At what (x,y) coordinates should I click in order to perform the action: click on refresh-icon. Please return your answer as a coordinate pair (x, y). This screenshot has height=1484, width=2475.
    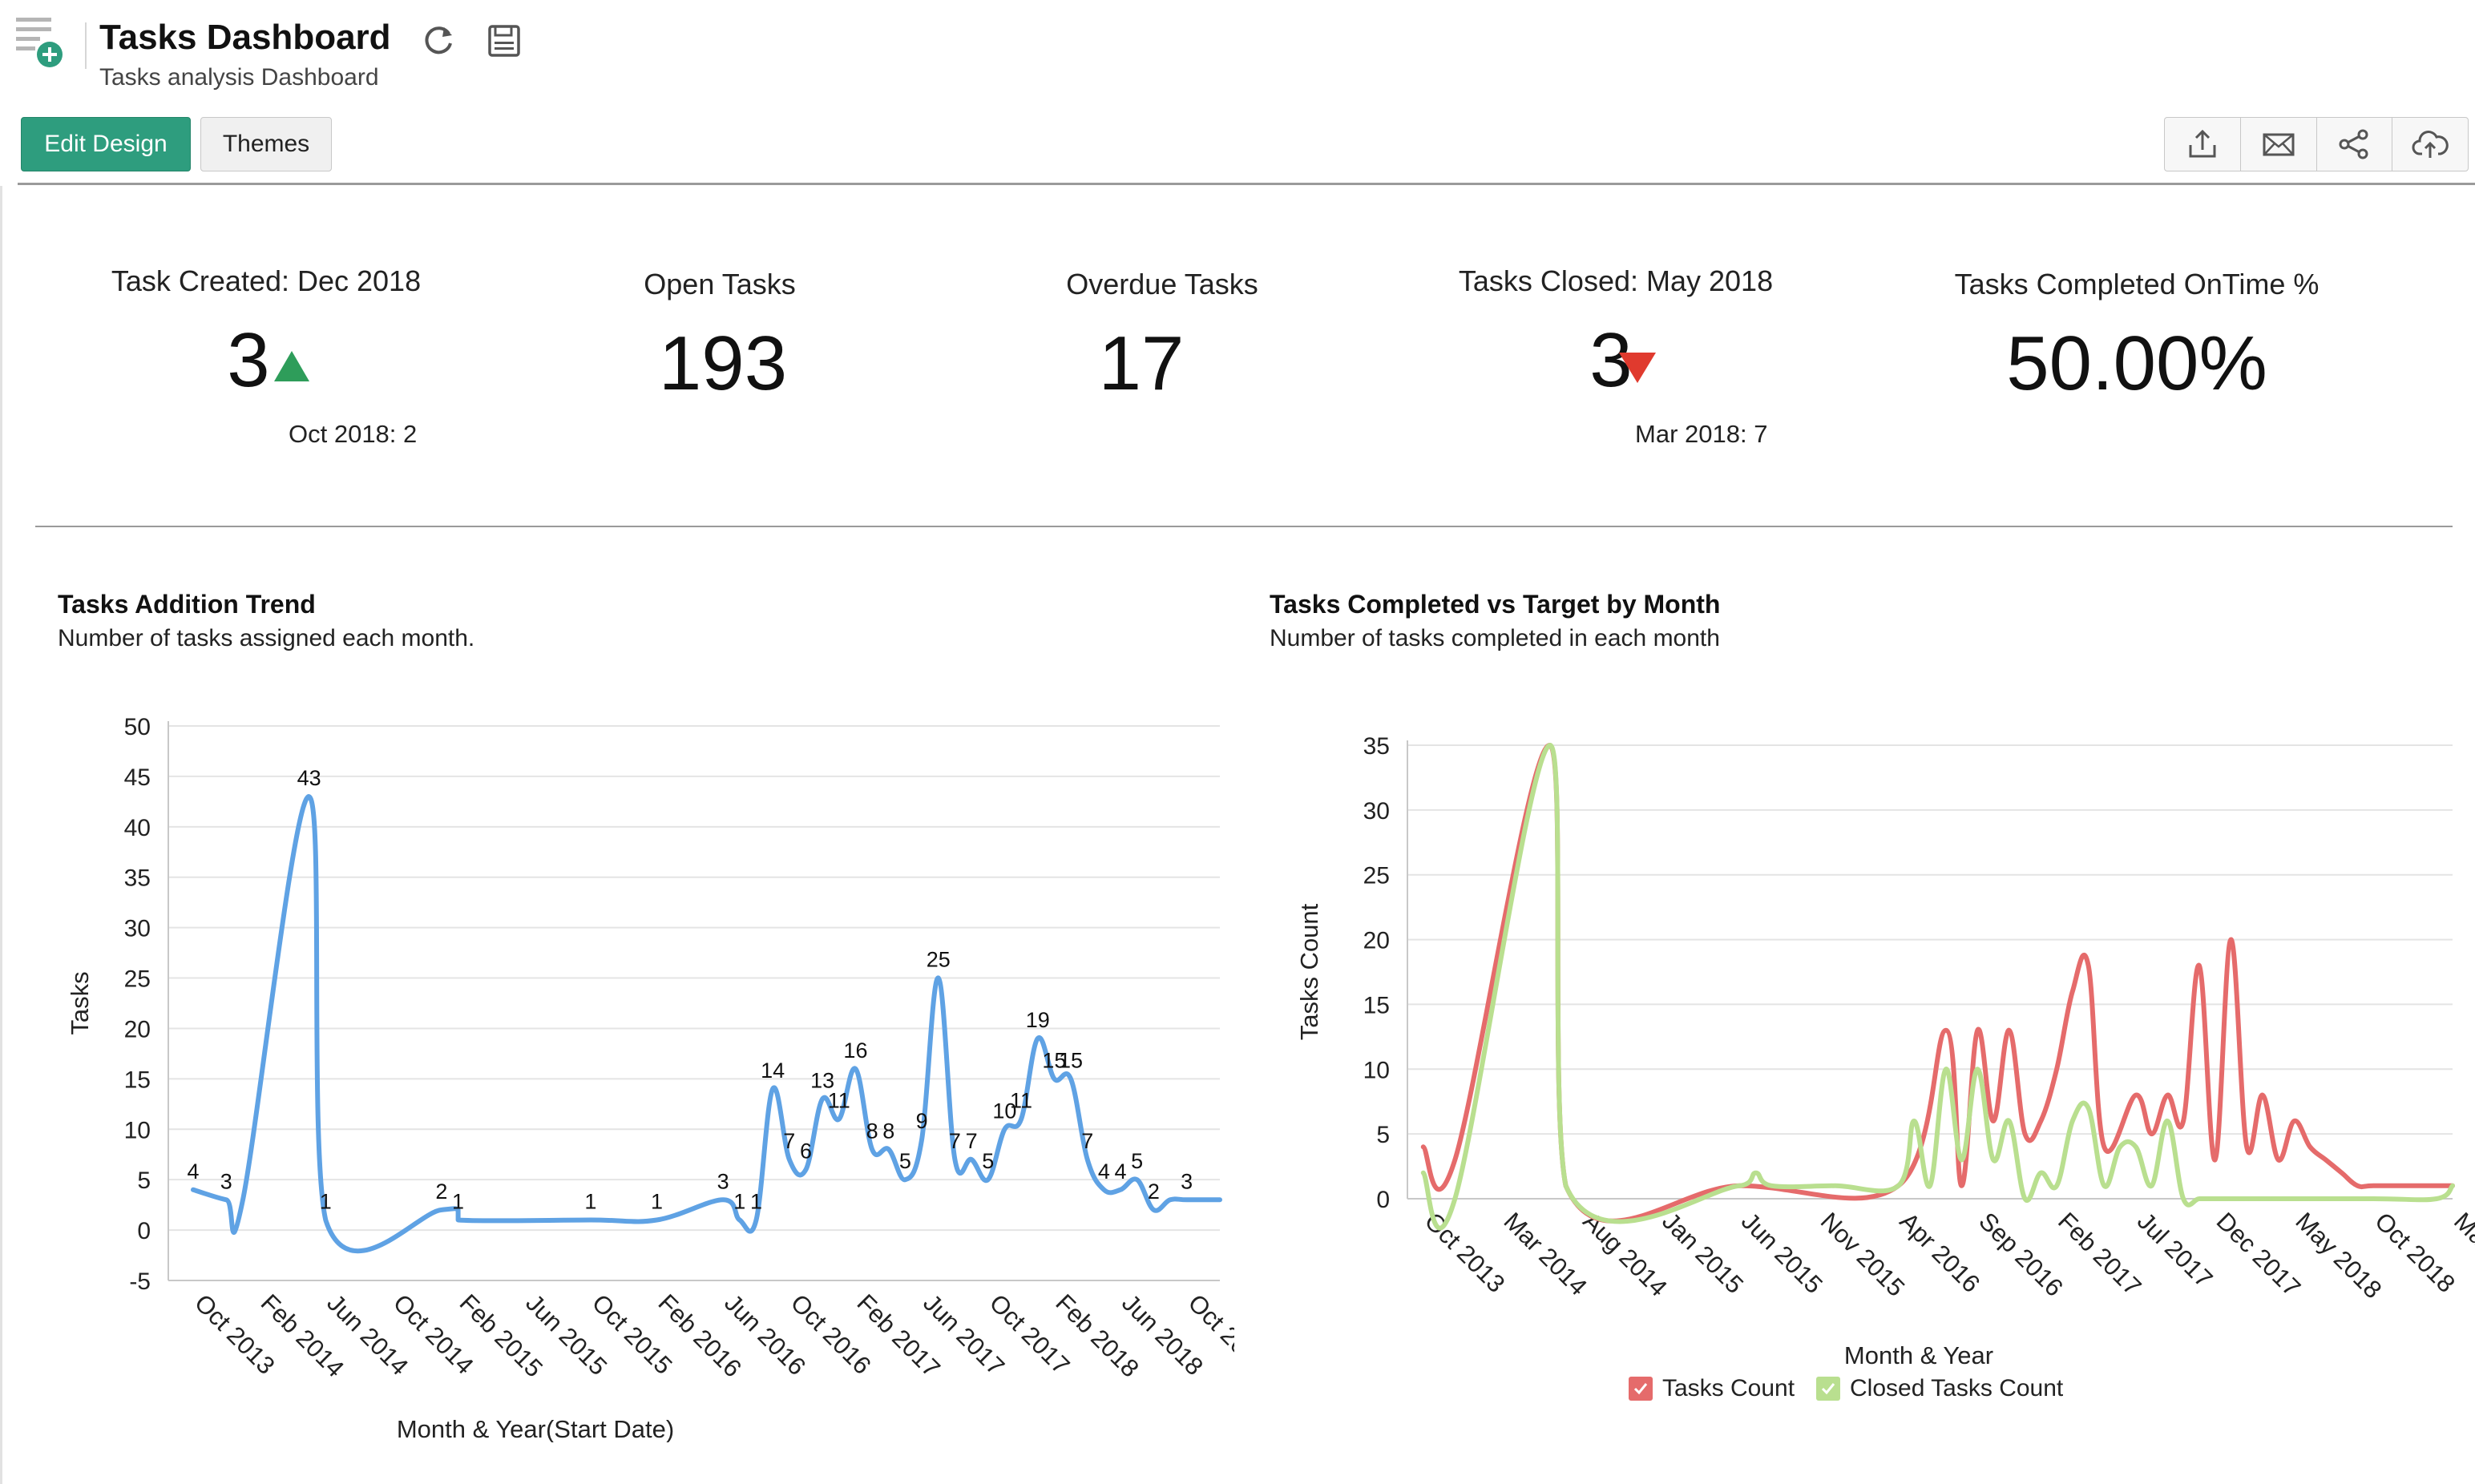
    Looking at the image, I should click on (438, 41).